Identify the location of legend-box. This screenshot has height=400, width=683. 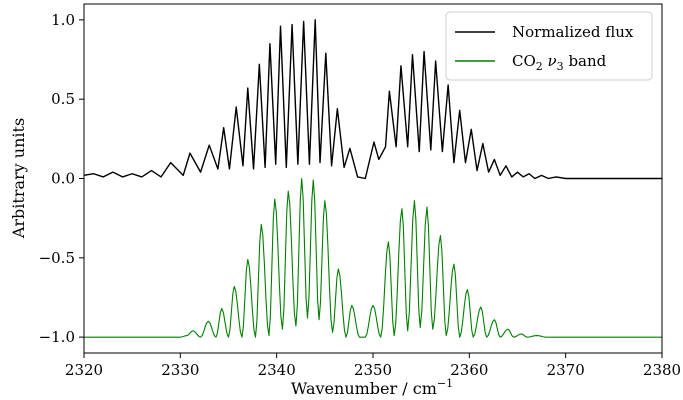
(549, 46).